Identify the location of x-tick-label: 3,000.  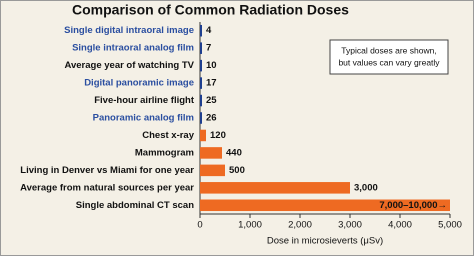
(350, 225).